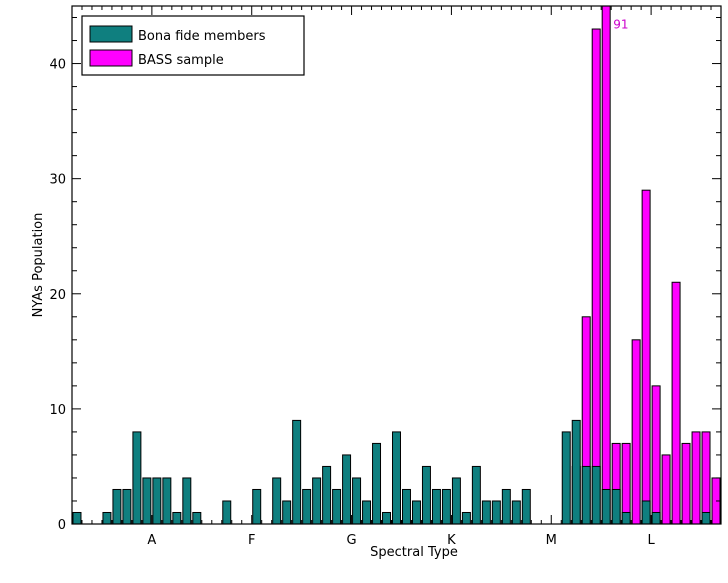 This screenshot has width=728, height=583. Describe the element at coordinates (251, 540) in the screenshot. I see `x-tick-label: F` at that location.